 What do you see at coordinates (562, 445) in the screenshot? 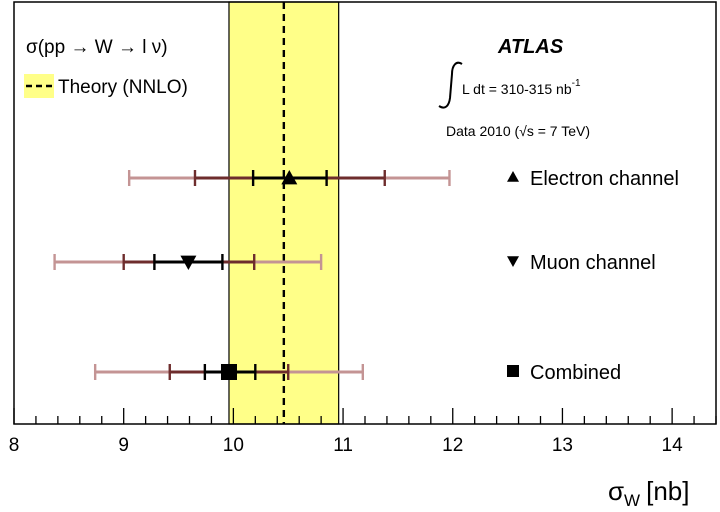
I see `x-tick-label: 13` at bounding box center [562, 445].